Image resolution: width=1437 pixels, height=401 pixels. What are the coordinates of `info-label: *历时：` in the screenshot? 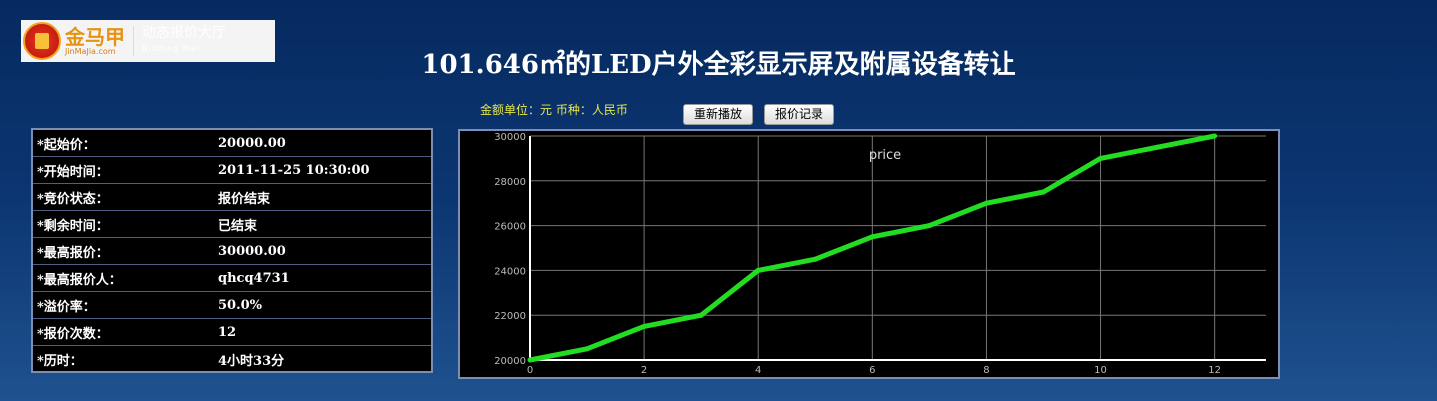 It's located at (60, 361).